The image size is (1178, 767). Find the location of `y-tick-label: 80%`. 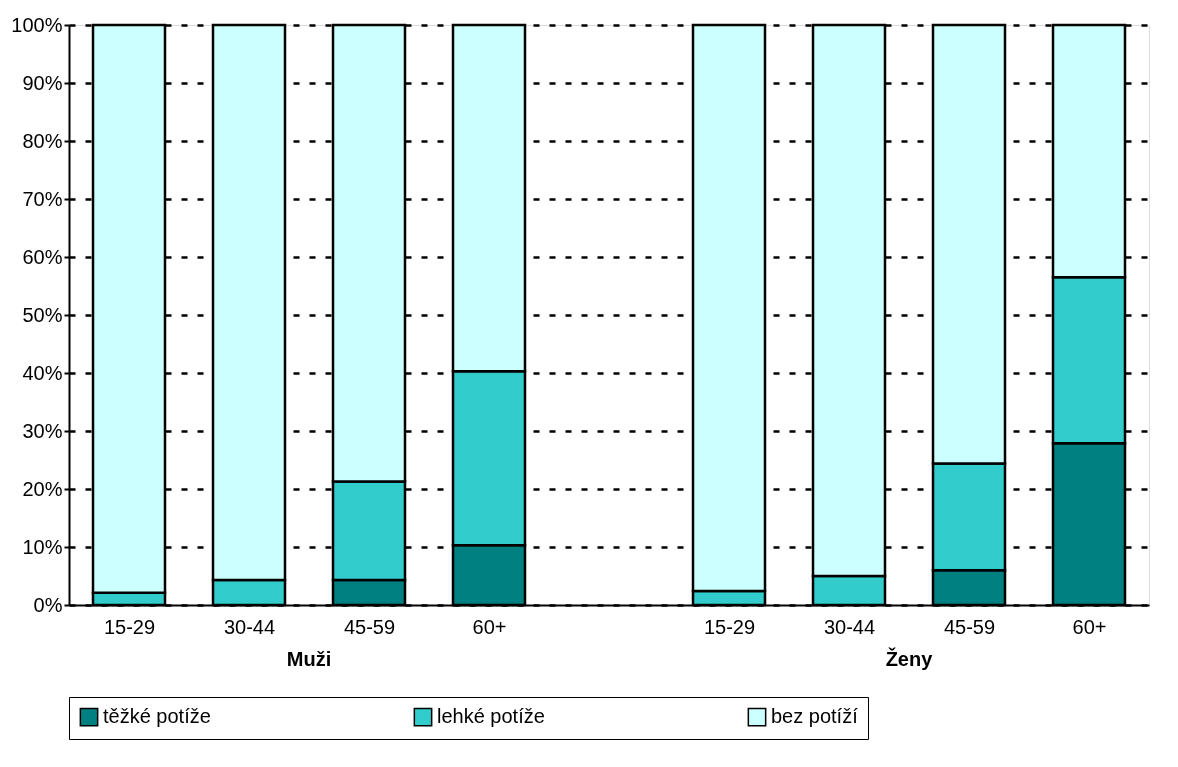

y-tick-label: 80% is located at coordinates (42, 140).